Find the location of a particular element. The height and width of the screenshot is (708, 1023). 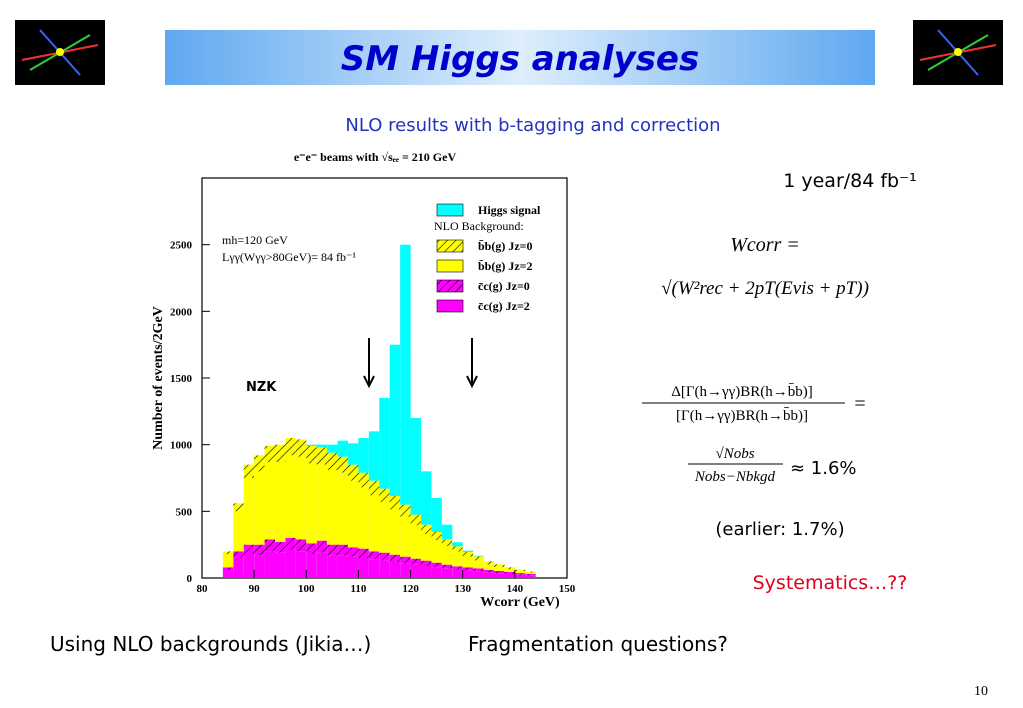

y-tick-label: 0 is located at coordinates (190, 579).